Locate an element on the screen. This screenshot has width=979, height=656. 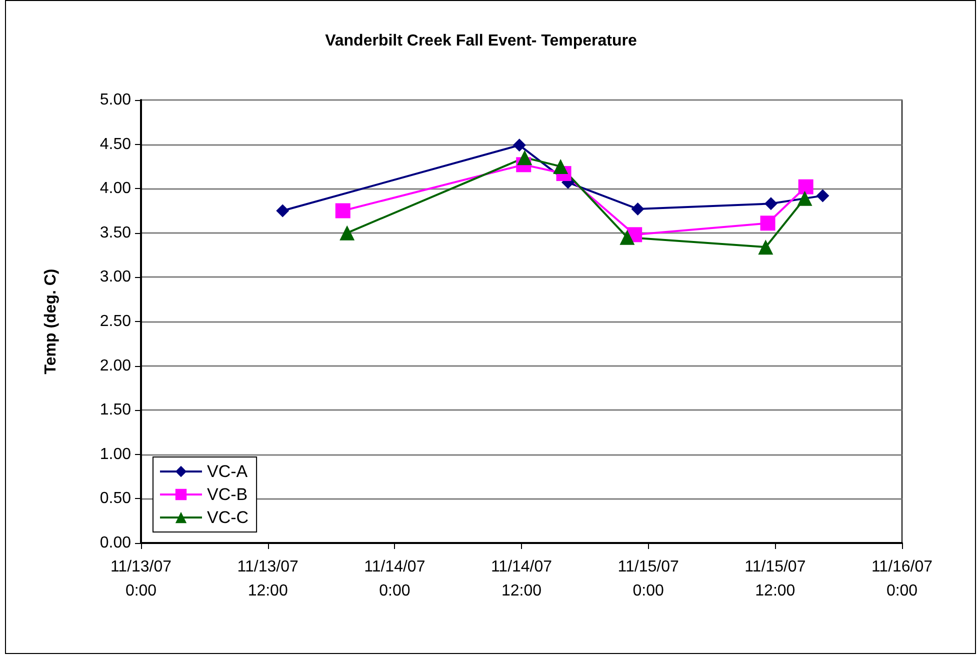
x-tick-label: 11/15/07 12:00 is located at coordinates (775, 579).